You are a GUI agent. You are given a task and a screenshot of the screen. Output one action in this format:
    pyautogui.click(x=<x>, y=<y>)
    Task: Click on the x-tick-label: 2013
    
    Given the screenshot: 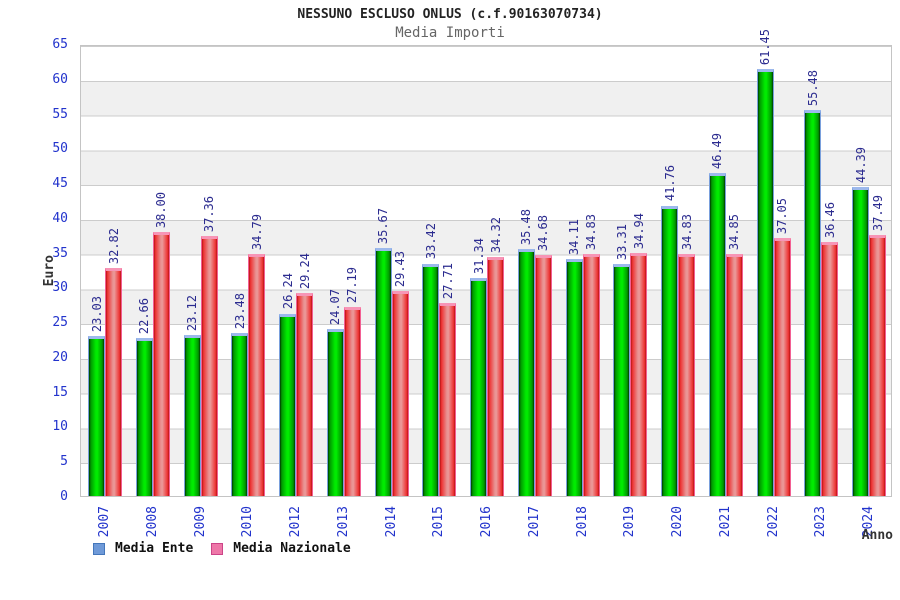 What is the action you would take?
    pyautogui.click(x=343, y=522)
    